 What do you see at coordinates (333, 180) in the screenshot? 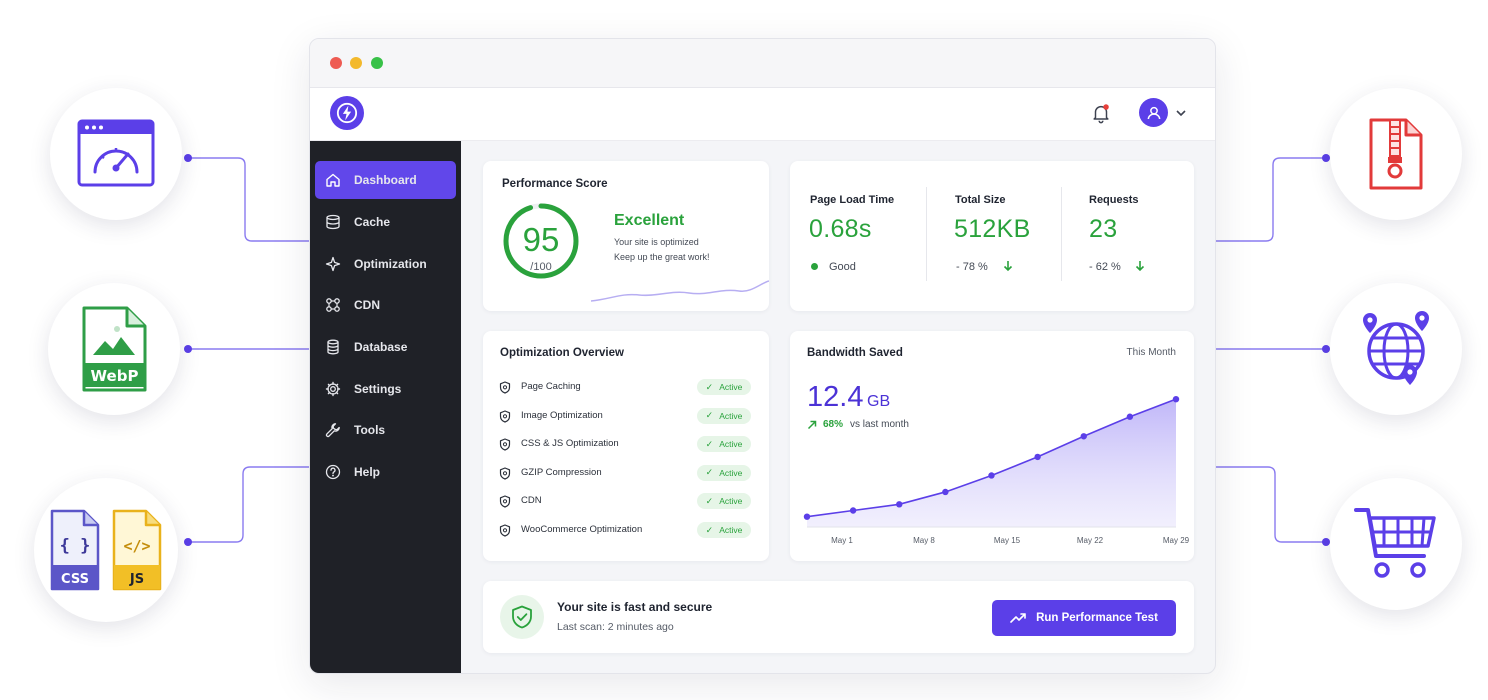
I see `home-icon` at bounding box center [333, 180].